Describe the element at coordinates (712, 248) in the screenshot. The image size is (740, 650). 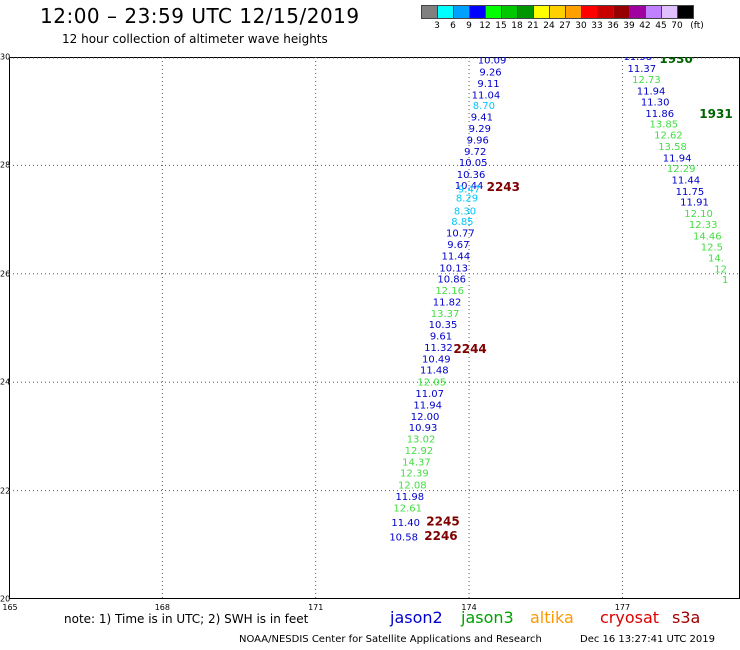
I see `wave-height-point: 12.5` at that location.